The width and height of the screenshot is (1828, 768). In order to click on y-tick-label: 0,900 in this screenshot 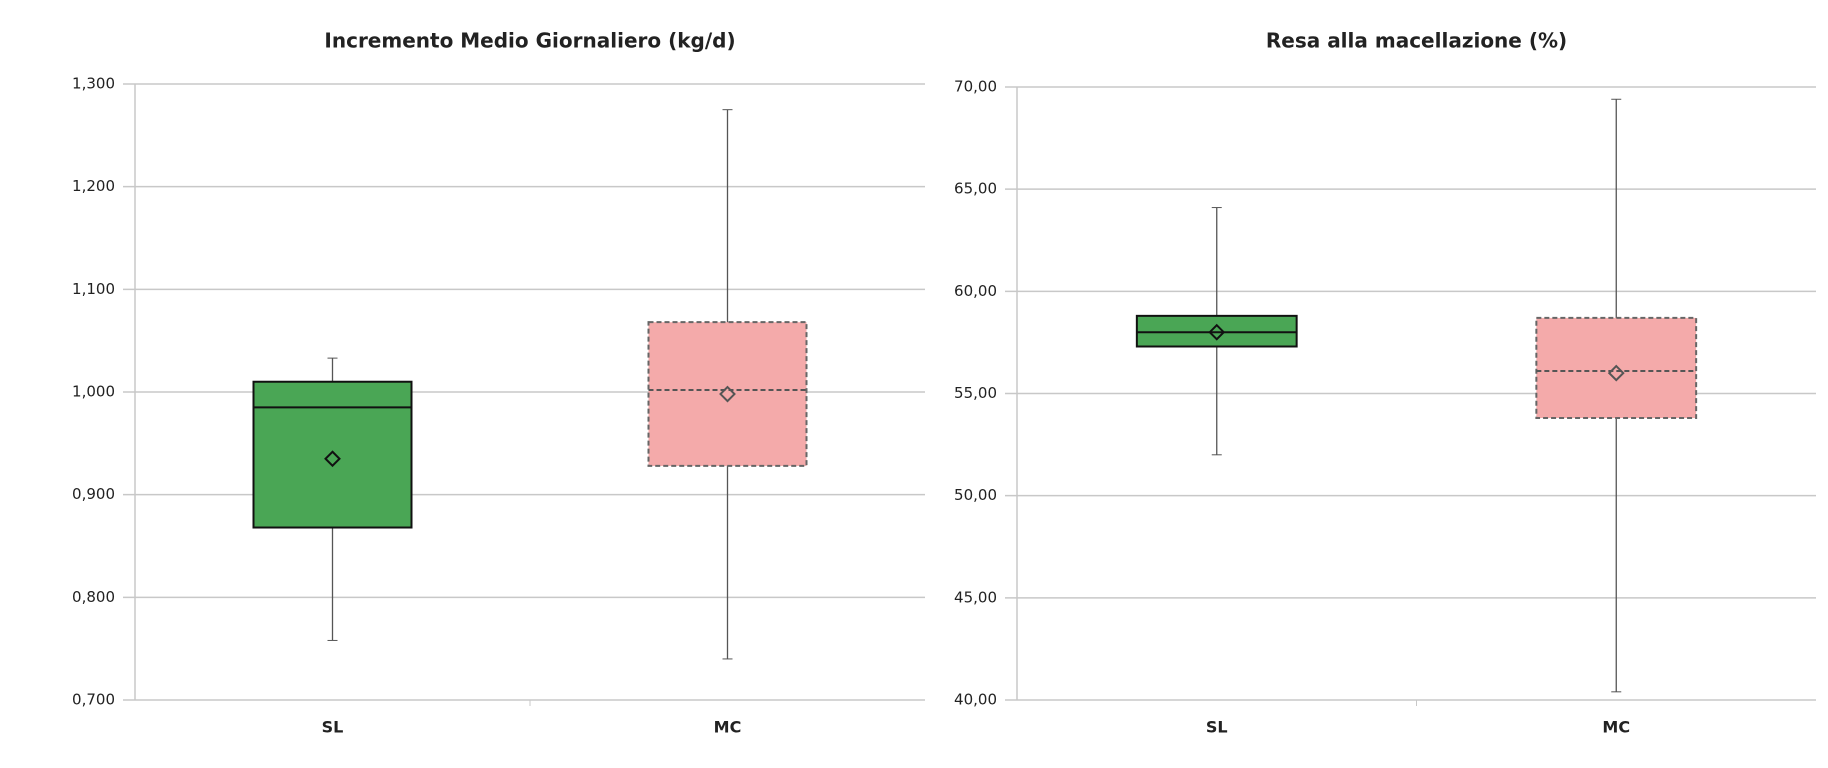, I will do `click(93, 494)`.